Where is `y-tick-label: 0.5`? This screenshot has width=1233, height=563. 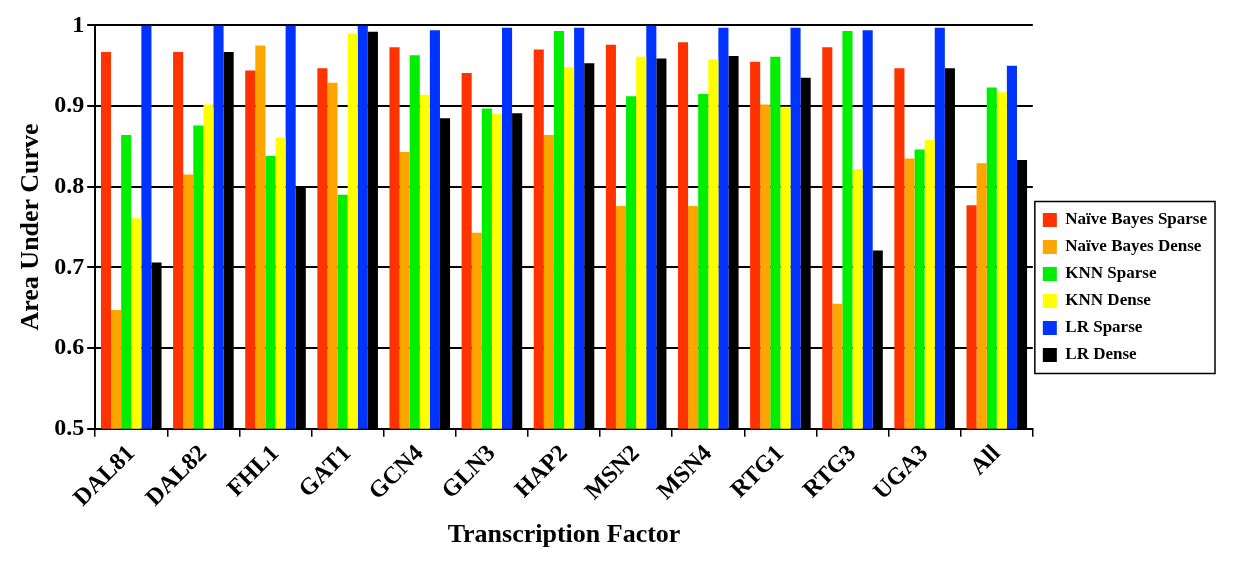 y-tick-label: 0.5 is located at coordinates (69, 426).